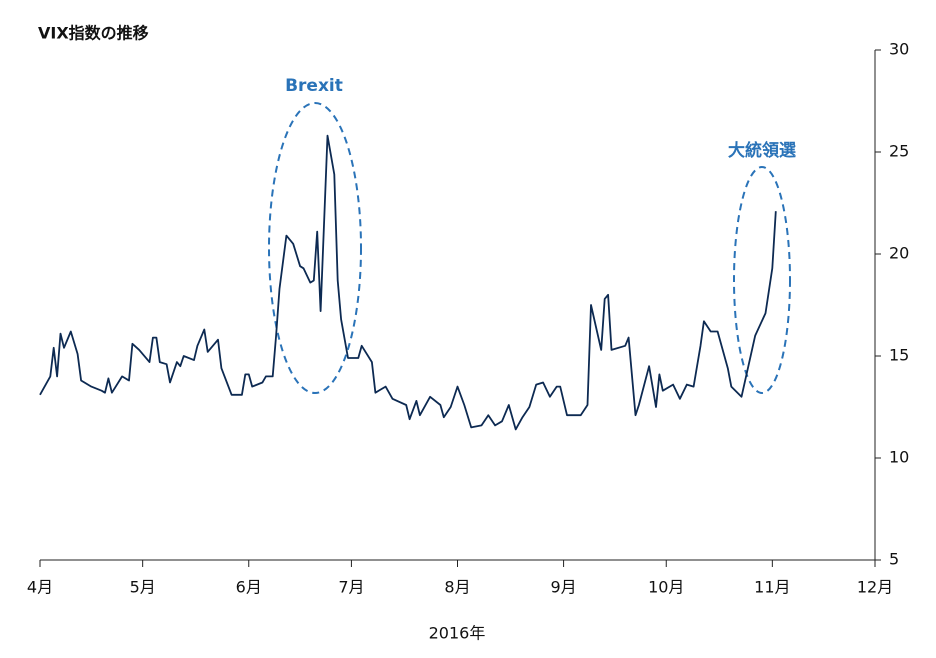 Image resolution: width=936 pixels, height=658 pixels. What do you see at coordinates (899, 355) in the screenshot?
I see `y-tick-label: 15` at bounding box center [899, 355].